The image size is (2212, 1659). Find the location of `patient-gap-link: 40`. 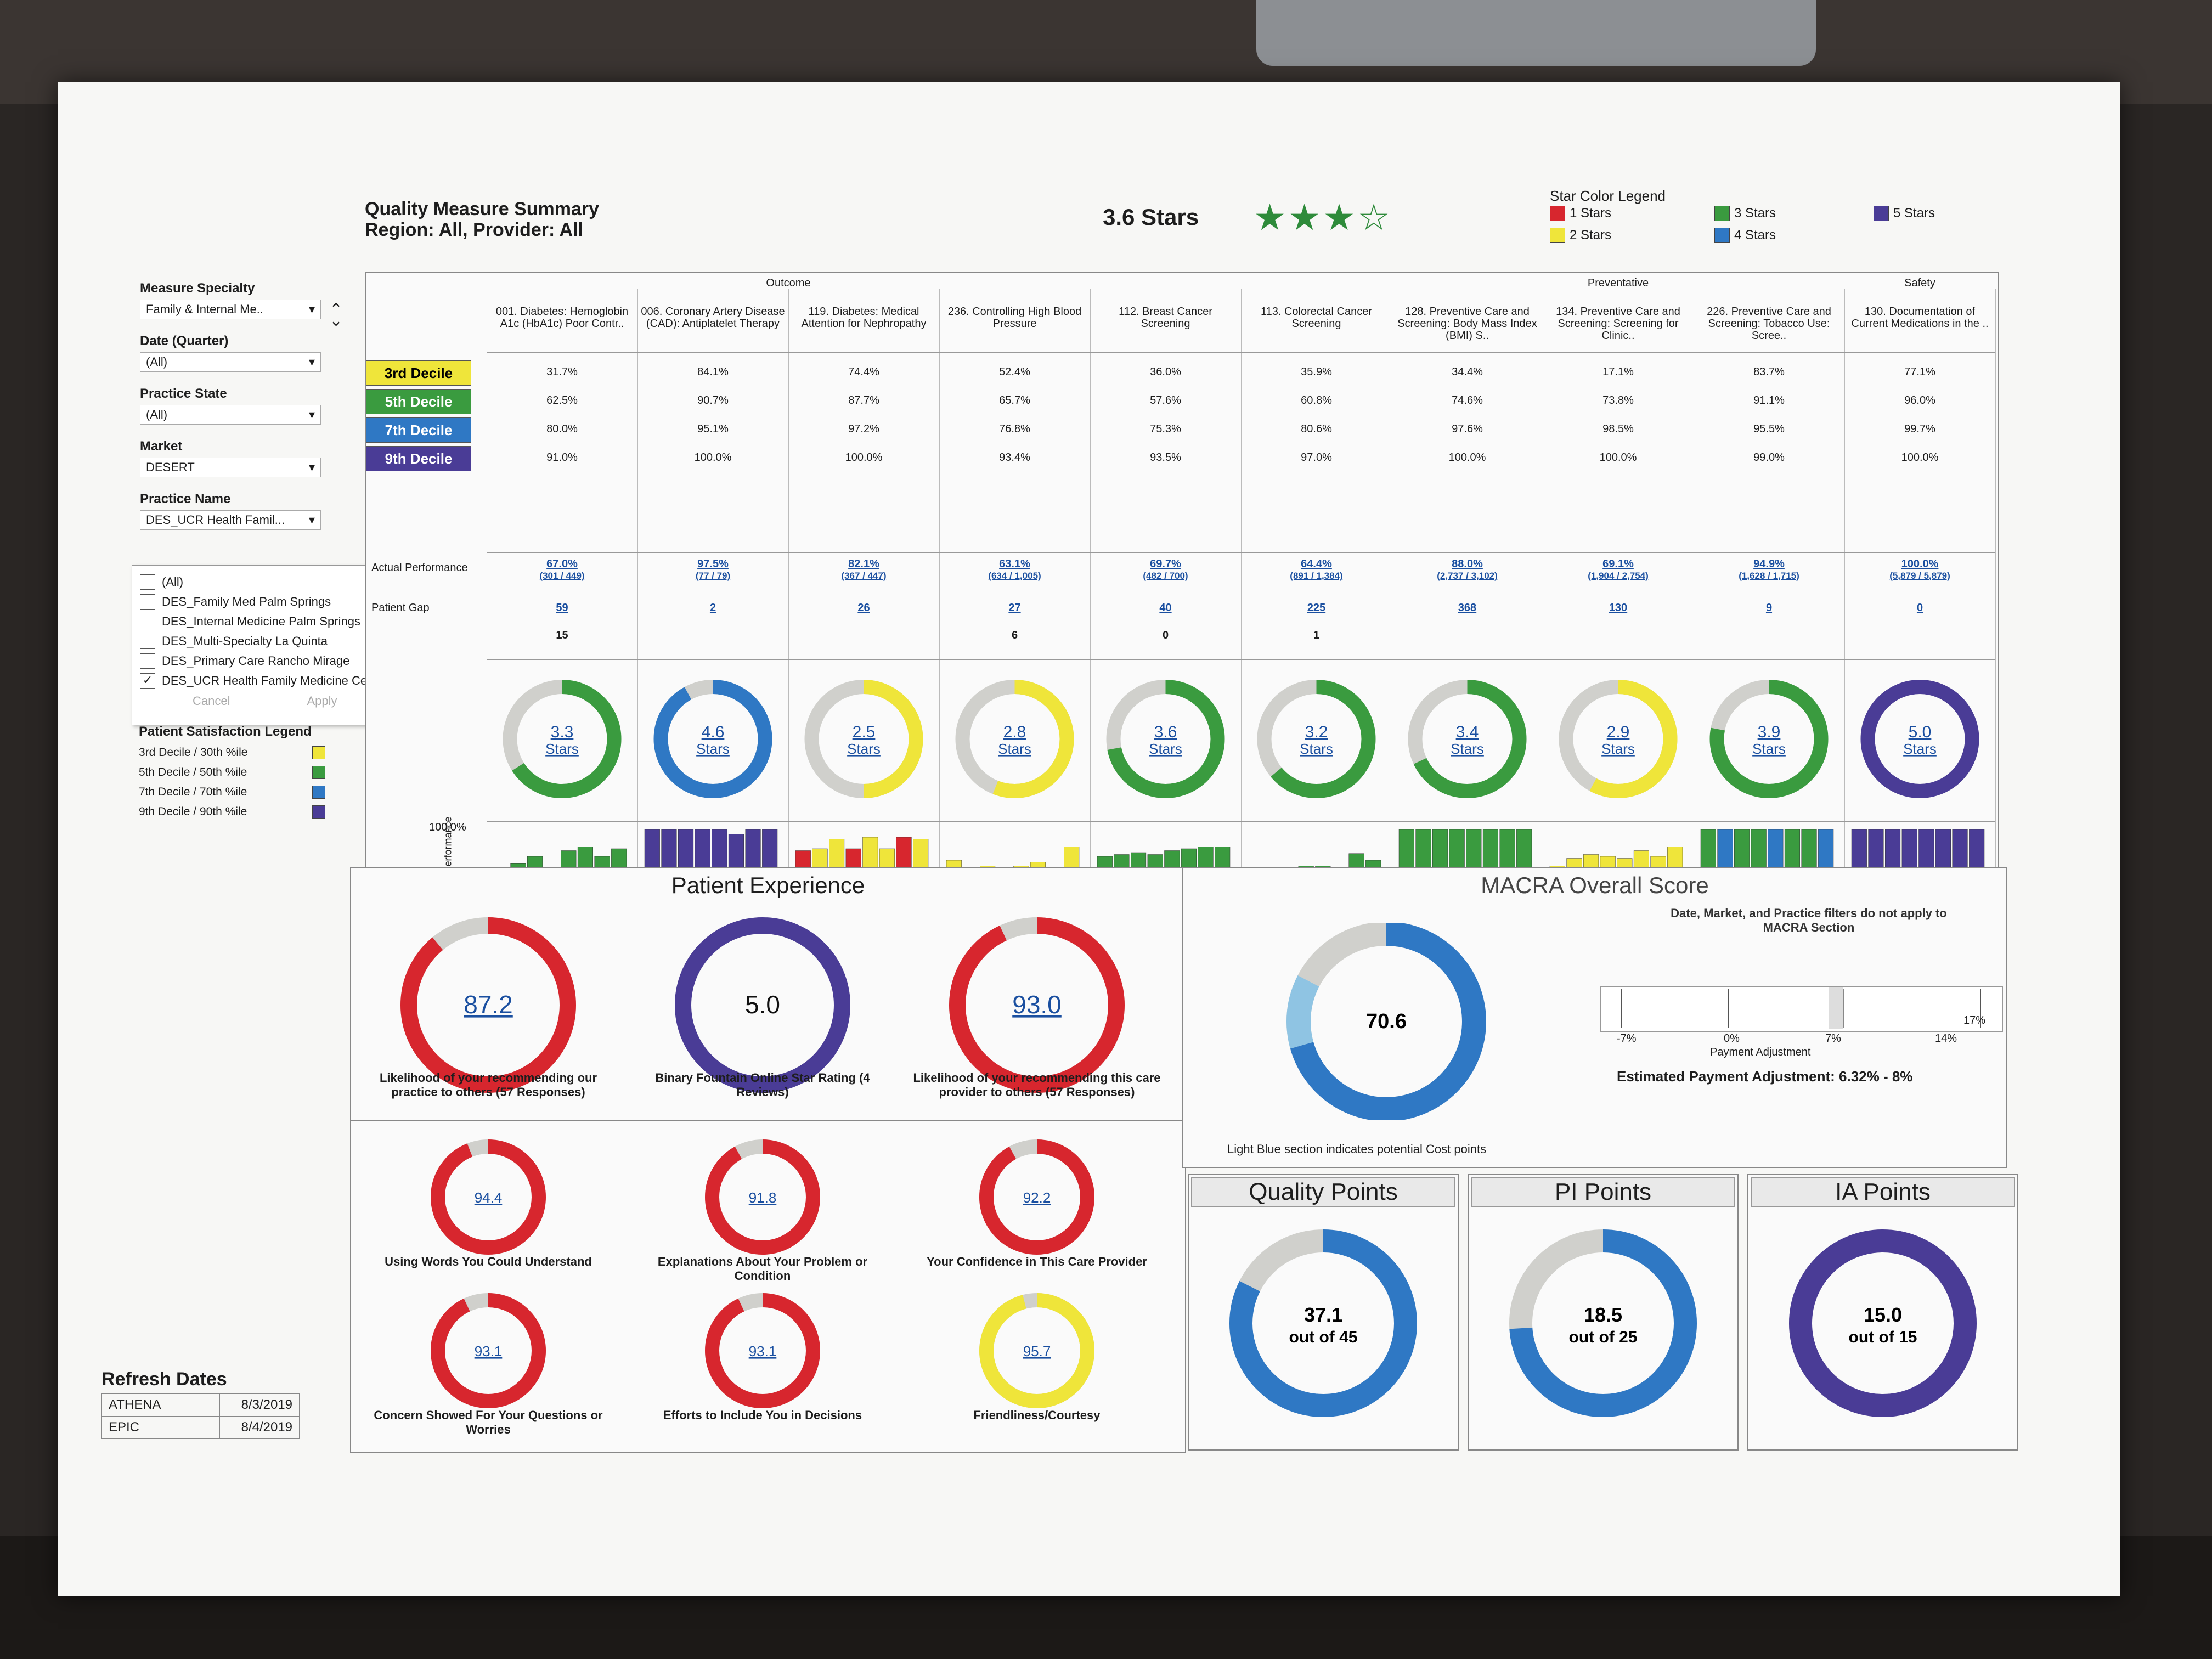

patient-gap-link: 40 is located at coordinates (1166, 608).